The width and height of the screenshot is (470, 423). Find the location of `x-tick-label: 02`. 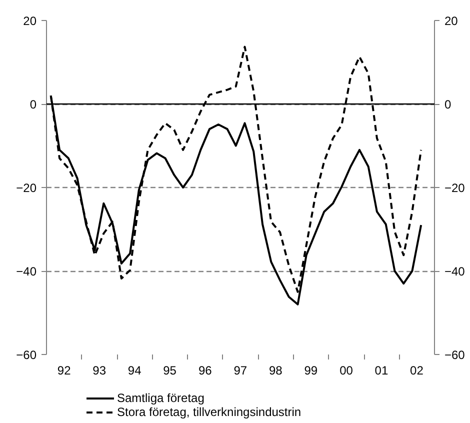

x-tick-label: 02 is located at coordinates (417, 371).